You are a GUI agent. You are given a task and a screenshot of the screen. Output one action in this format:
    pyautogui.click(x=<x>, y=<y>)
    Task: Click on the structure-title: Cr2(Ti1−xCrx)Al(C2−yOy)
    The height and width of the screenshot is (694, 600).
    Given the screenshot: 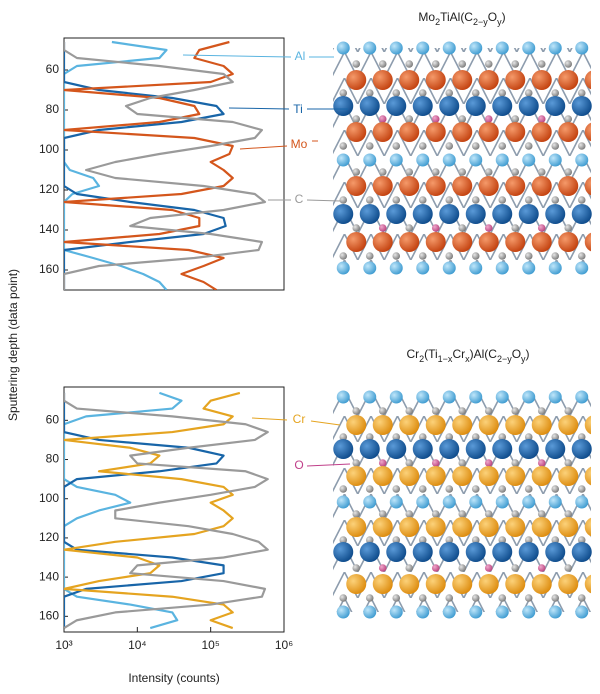 What is the action you would take?
    pyautogui.click(x=467, y=355)
    